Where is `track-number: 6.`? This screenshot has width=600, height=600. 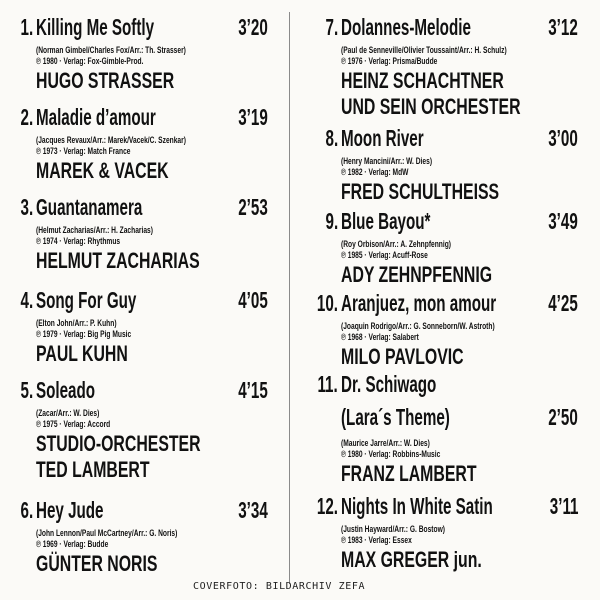 track-number: 6. is located at coordinates (26, 510).